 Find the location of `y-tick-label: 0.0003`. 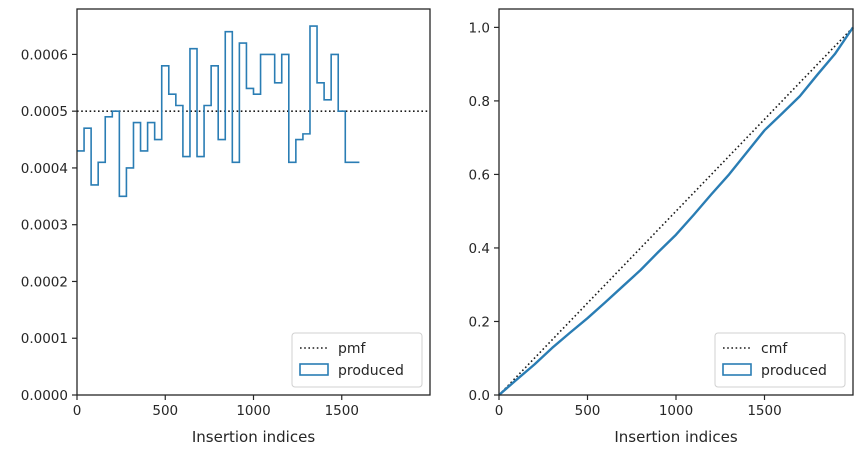

y-tick-label: 0.0003 is located at coordinates (44, 226).